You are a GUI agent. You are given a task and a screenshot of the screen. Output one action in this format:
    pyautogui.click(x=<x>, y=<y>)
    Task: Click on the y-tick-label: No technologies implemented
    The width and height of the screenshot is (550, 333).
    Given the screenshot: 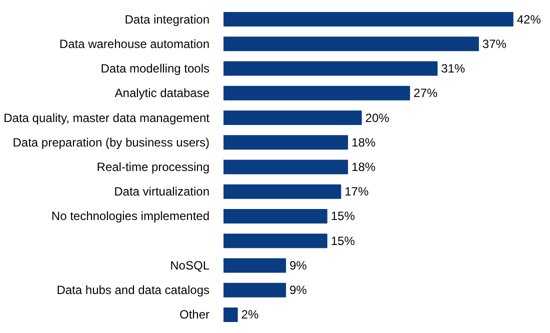 What is the action you would take?
    pyautogui.click(x=130, y=216)
    